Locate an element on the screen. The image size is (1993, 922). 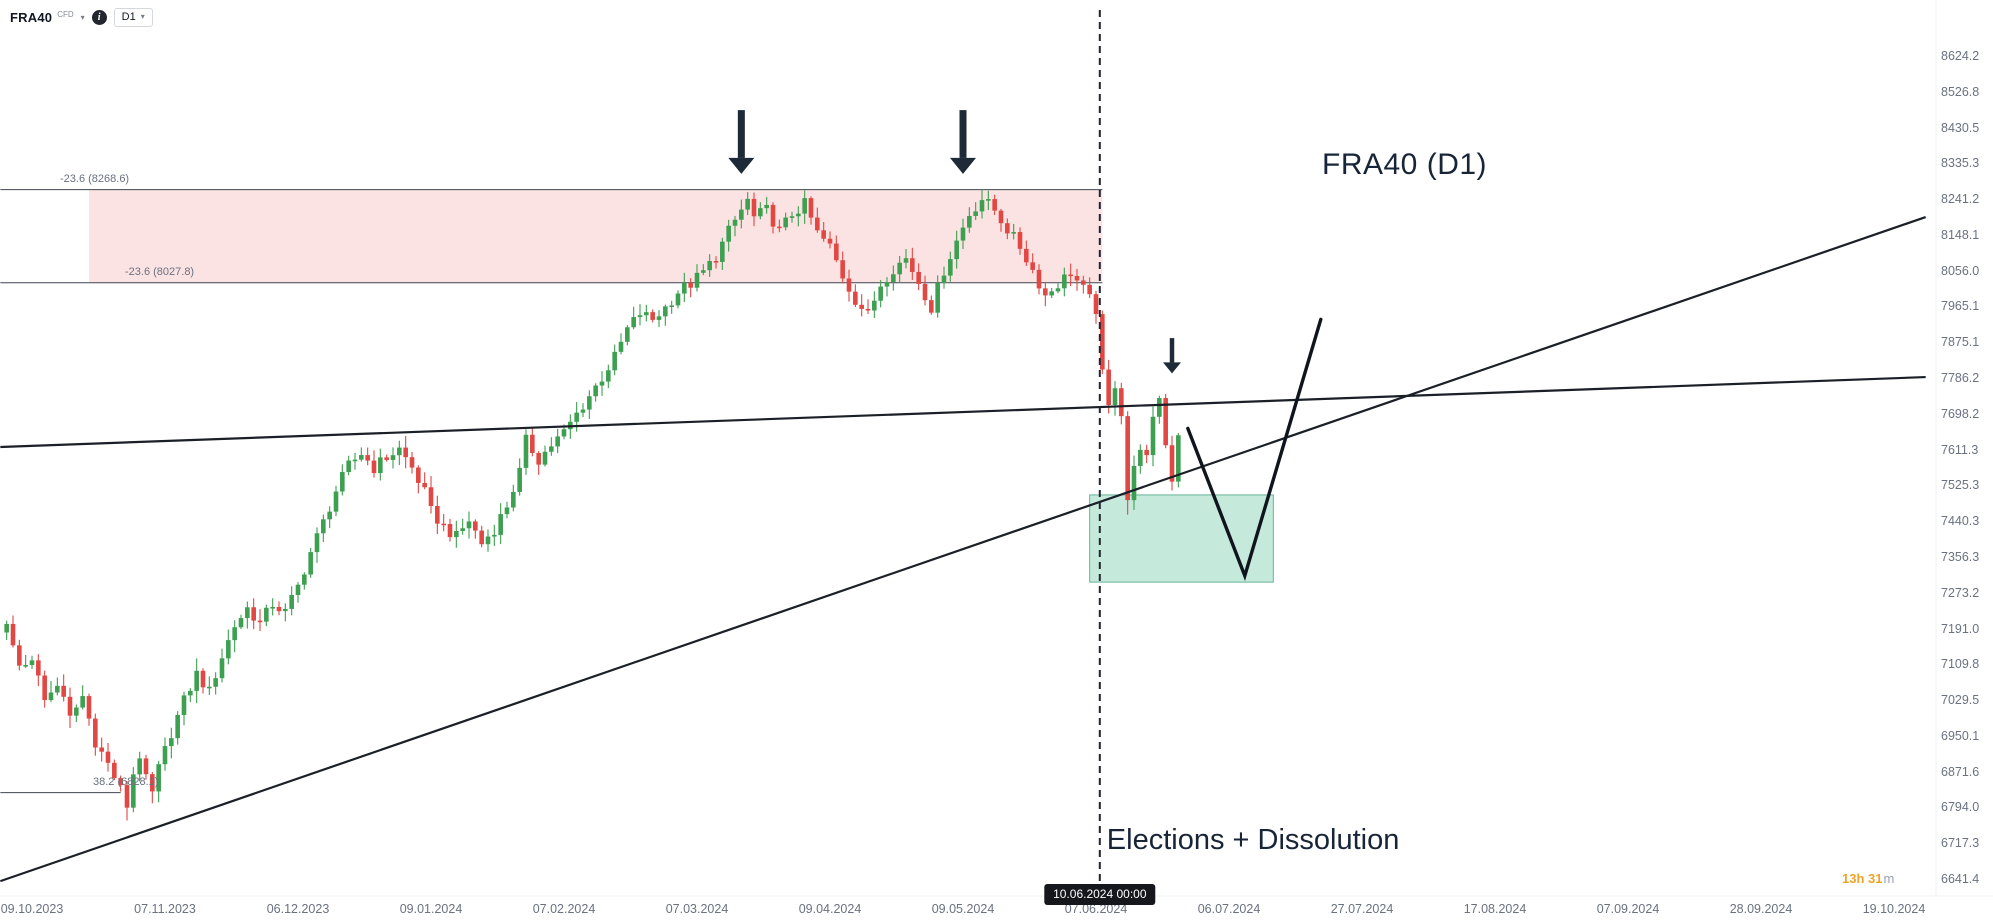
symbol-label: FRA40 is located at coordinates (31, 17).